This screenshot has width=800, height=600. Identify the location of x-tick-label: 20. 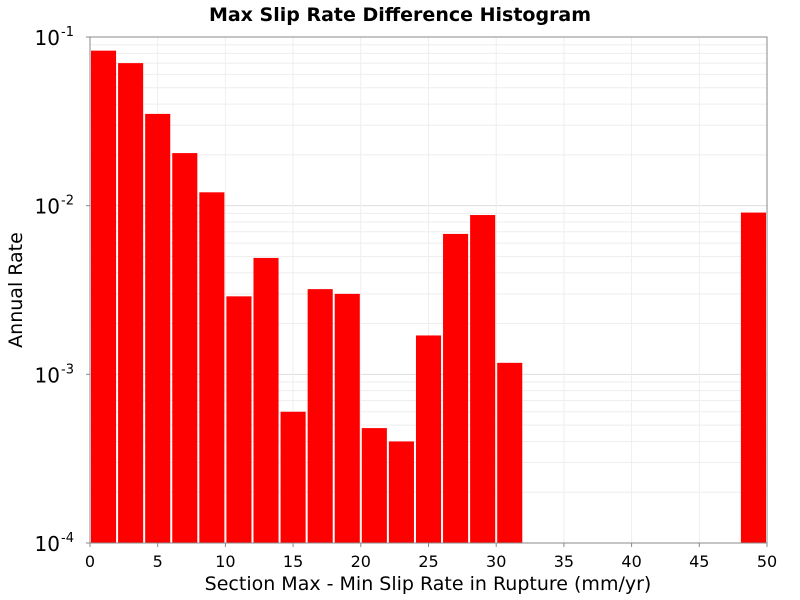
(361, 561).